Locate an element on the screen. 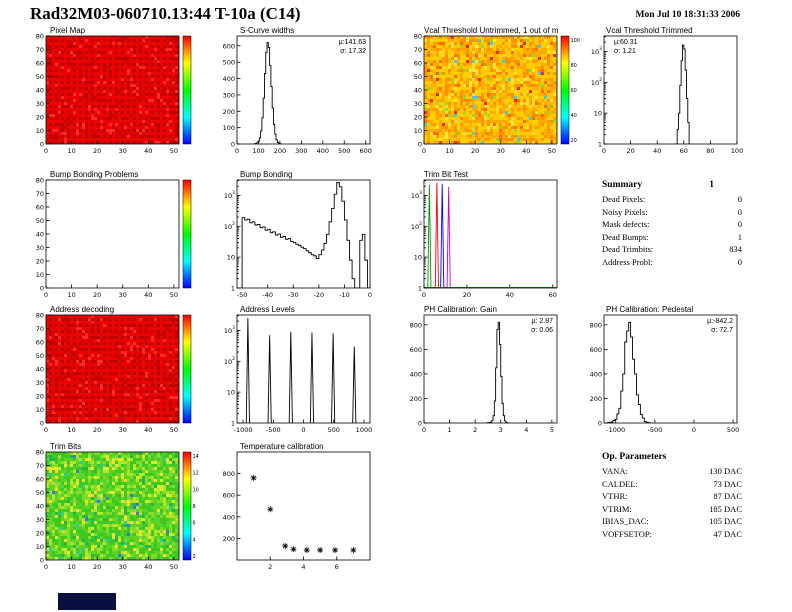 Image resolution: width=792 pixels, height=612 pixels. summary-row-label: Mask defects: is located at coordinates (626, 224).